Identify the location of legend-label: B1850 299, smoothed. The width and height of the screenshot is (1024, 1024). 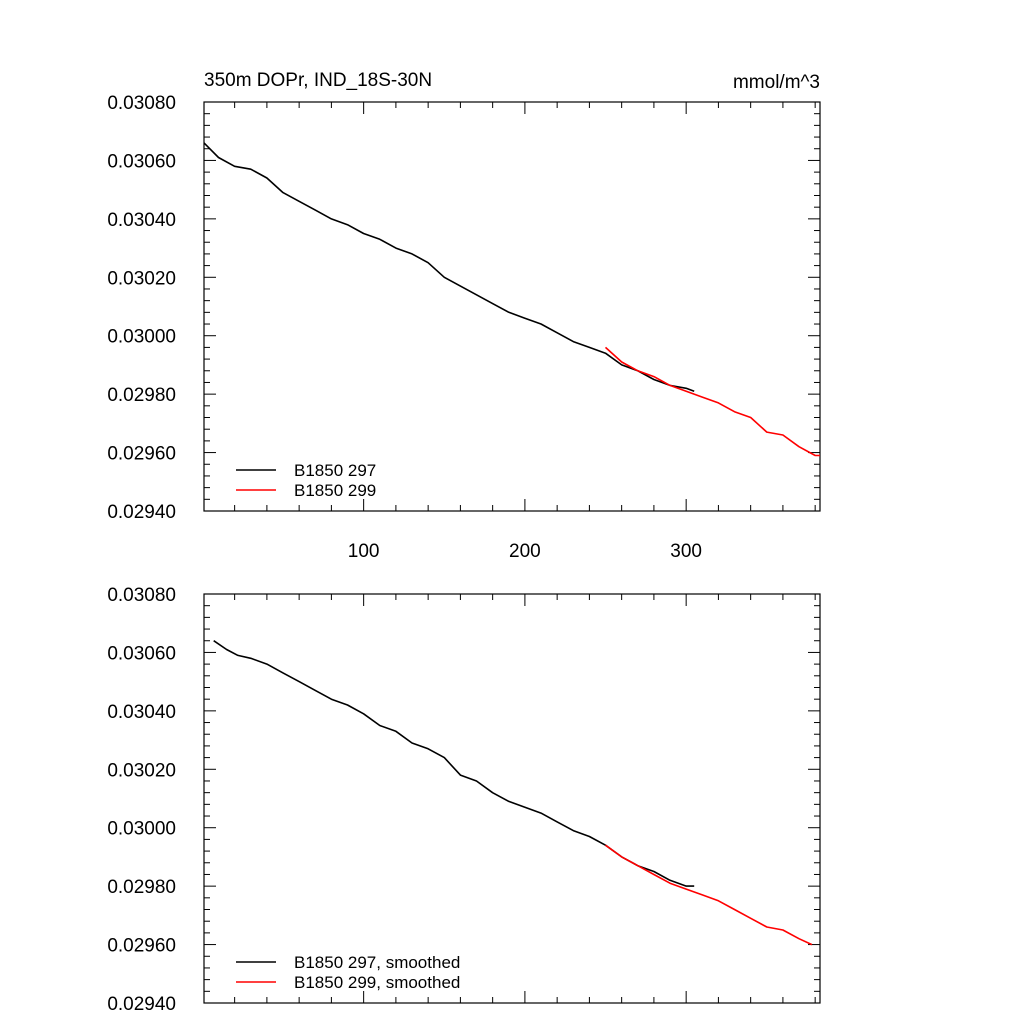
(377, 982).